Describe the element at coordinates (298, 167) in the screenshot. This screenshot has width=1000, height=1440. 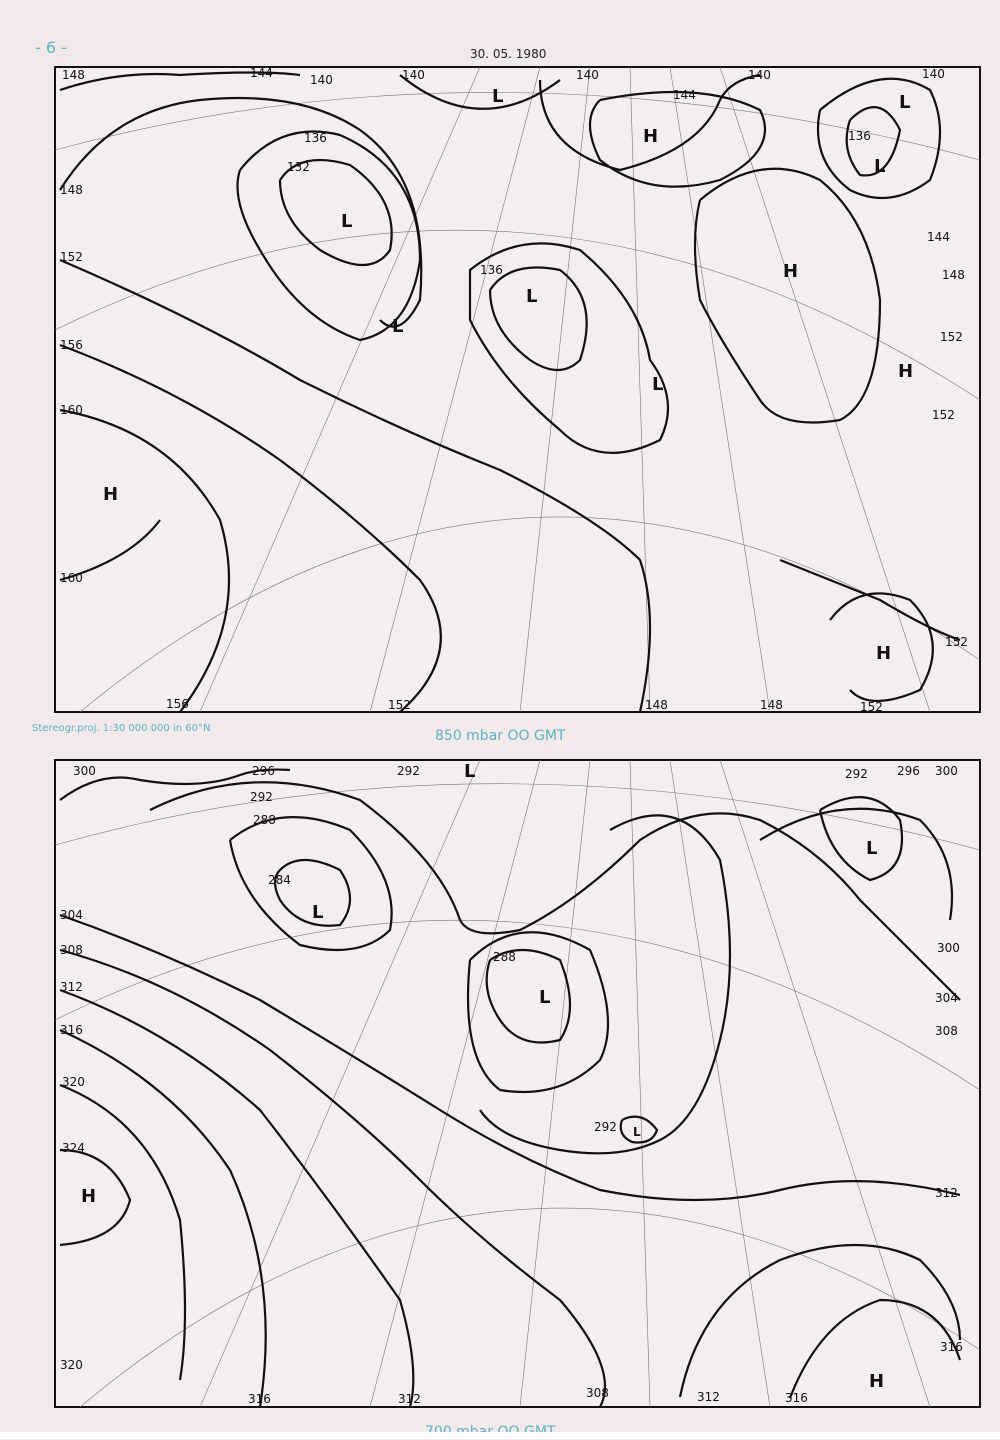
I see `contour-label: 132` at that location.